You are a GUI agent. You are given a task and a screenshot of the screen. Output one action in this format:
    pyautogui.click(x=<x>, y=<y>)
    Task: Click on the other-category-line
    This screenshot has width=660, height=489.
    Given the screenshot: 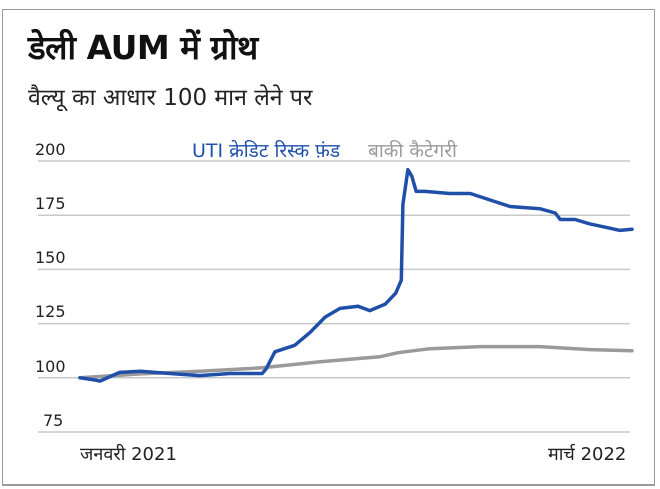 What is the action you would take?
    pyautogui.click(x=356, y=362)
    